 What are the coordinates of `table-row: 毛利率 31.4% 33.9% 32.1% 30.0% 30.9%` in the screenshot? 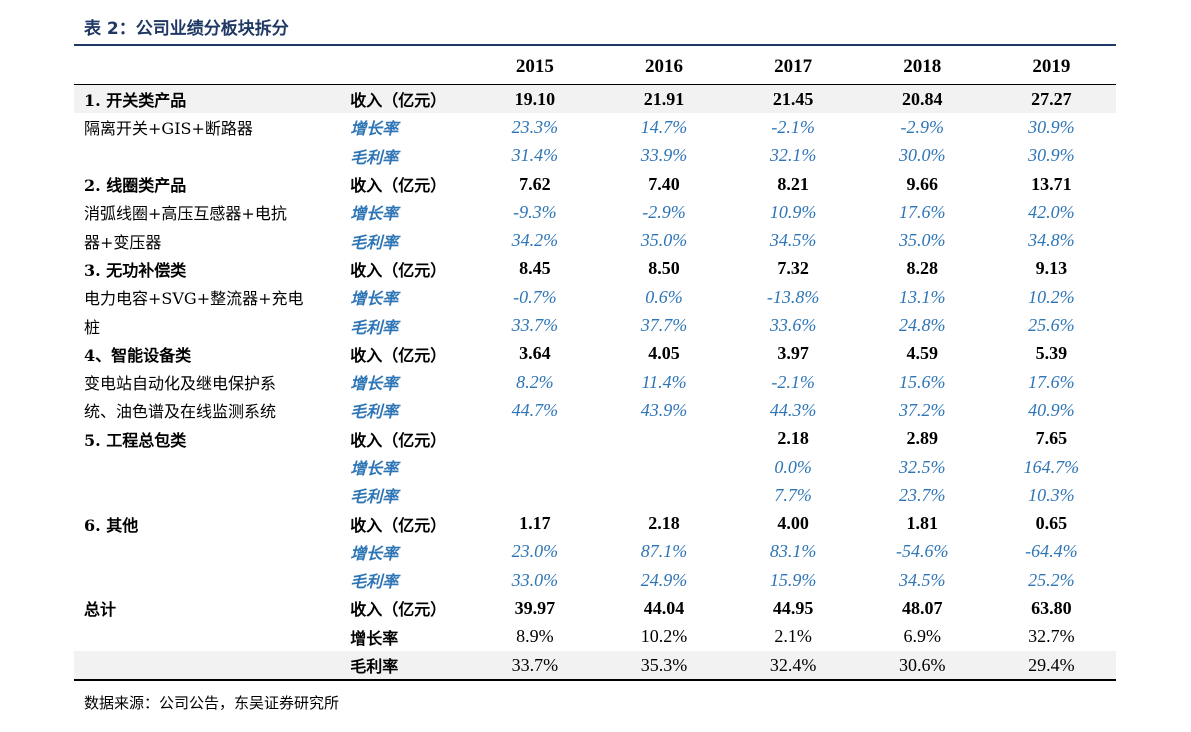 It's located at (595, 156).